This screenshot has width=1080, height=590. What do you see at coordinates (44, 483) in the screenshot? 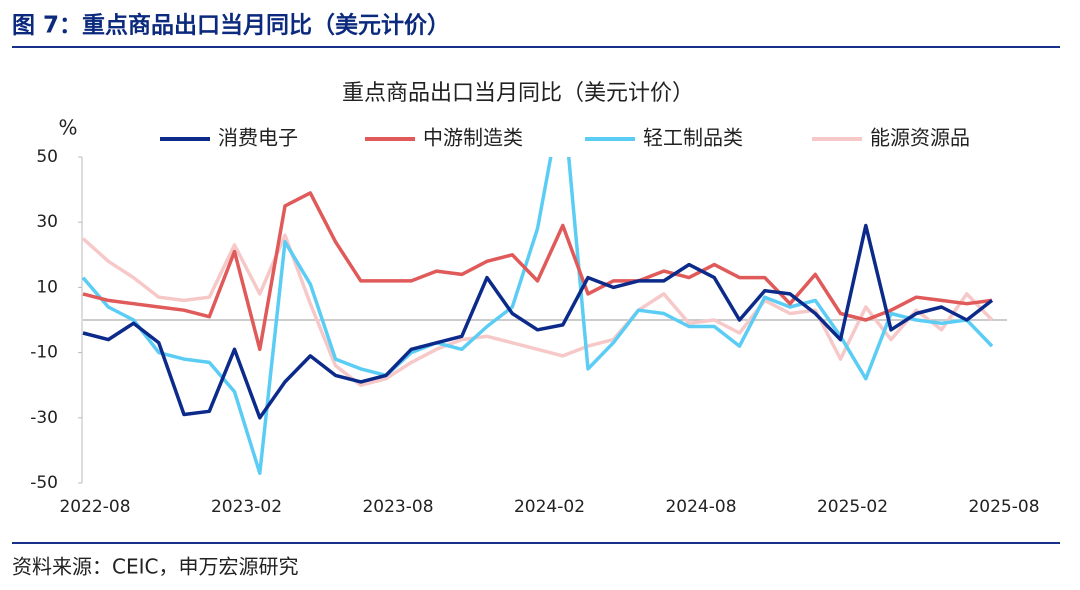
I see `y-tick-label: -50` at bounding box center [44, 483].